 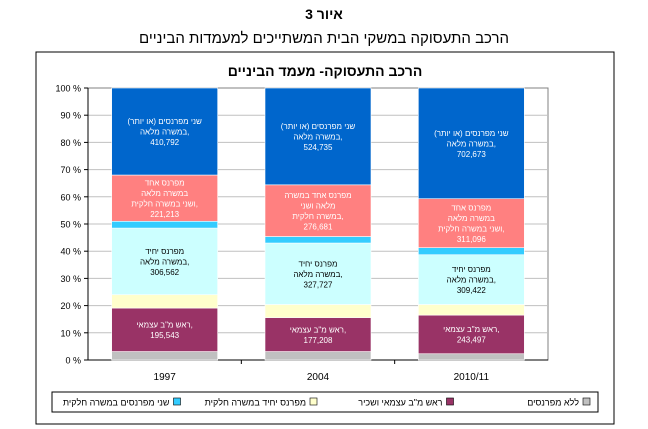 I want to click on figure-label: איור 3, so click(x=324, y=14).